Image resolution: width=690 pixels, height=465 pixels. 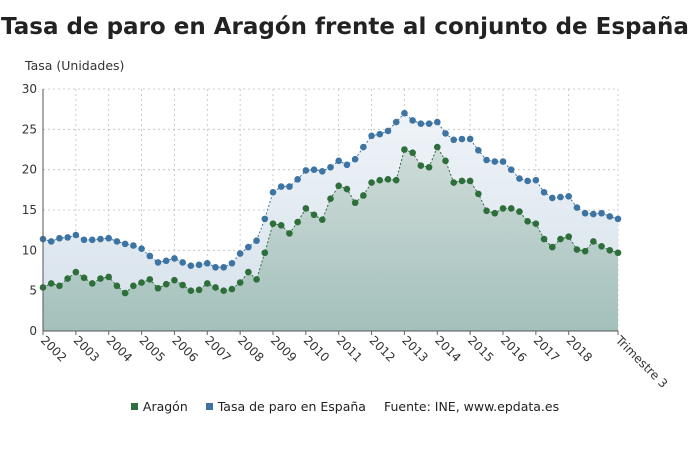 I want to click on legend-item-aragon: Aragón, so click(x=159, y=406).